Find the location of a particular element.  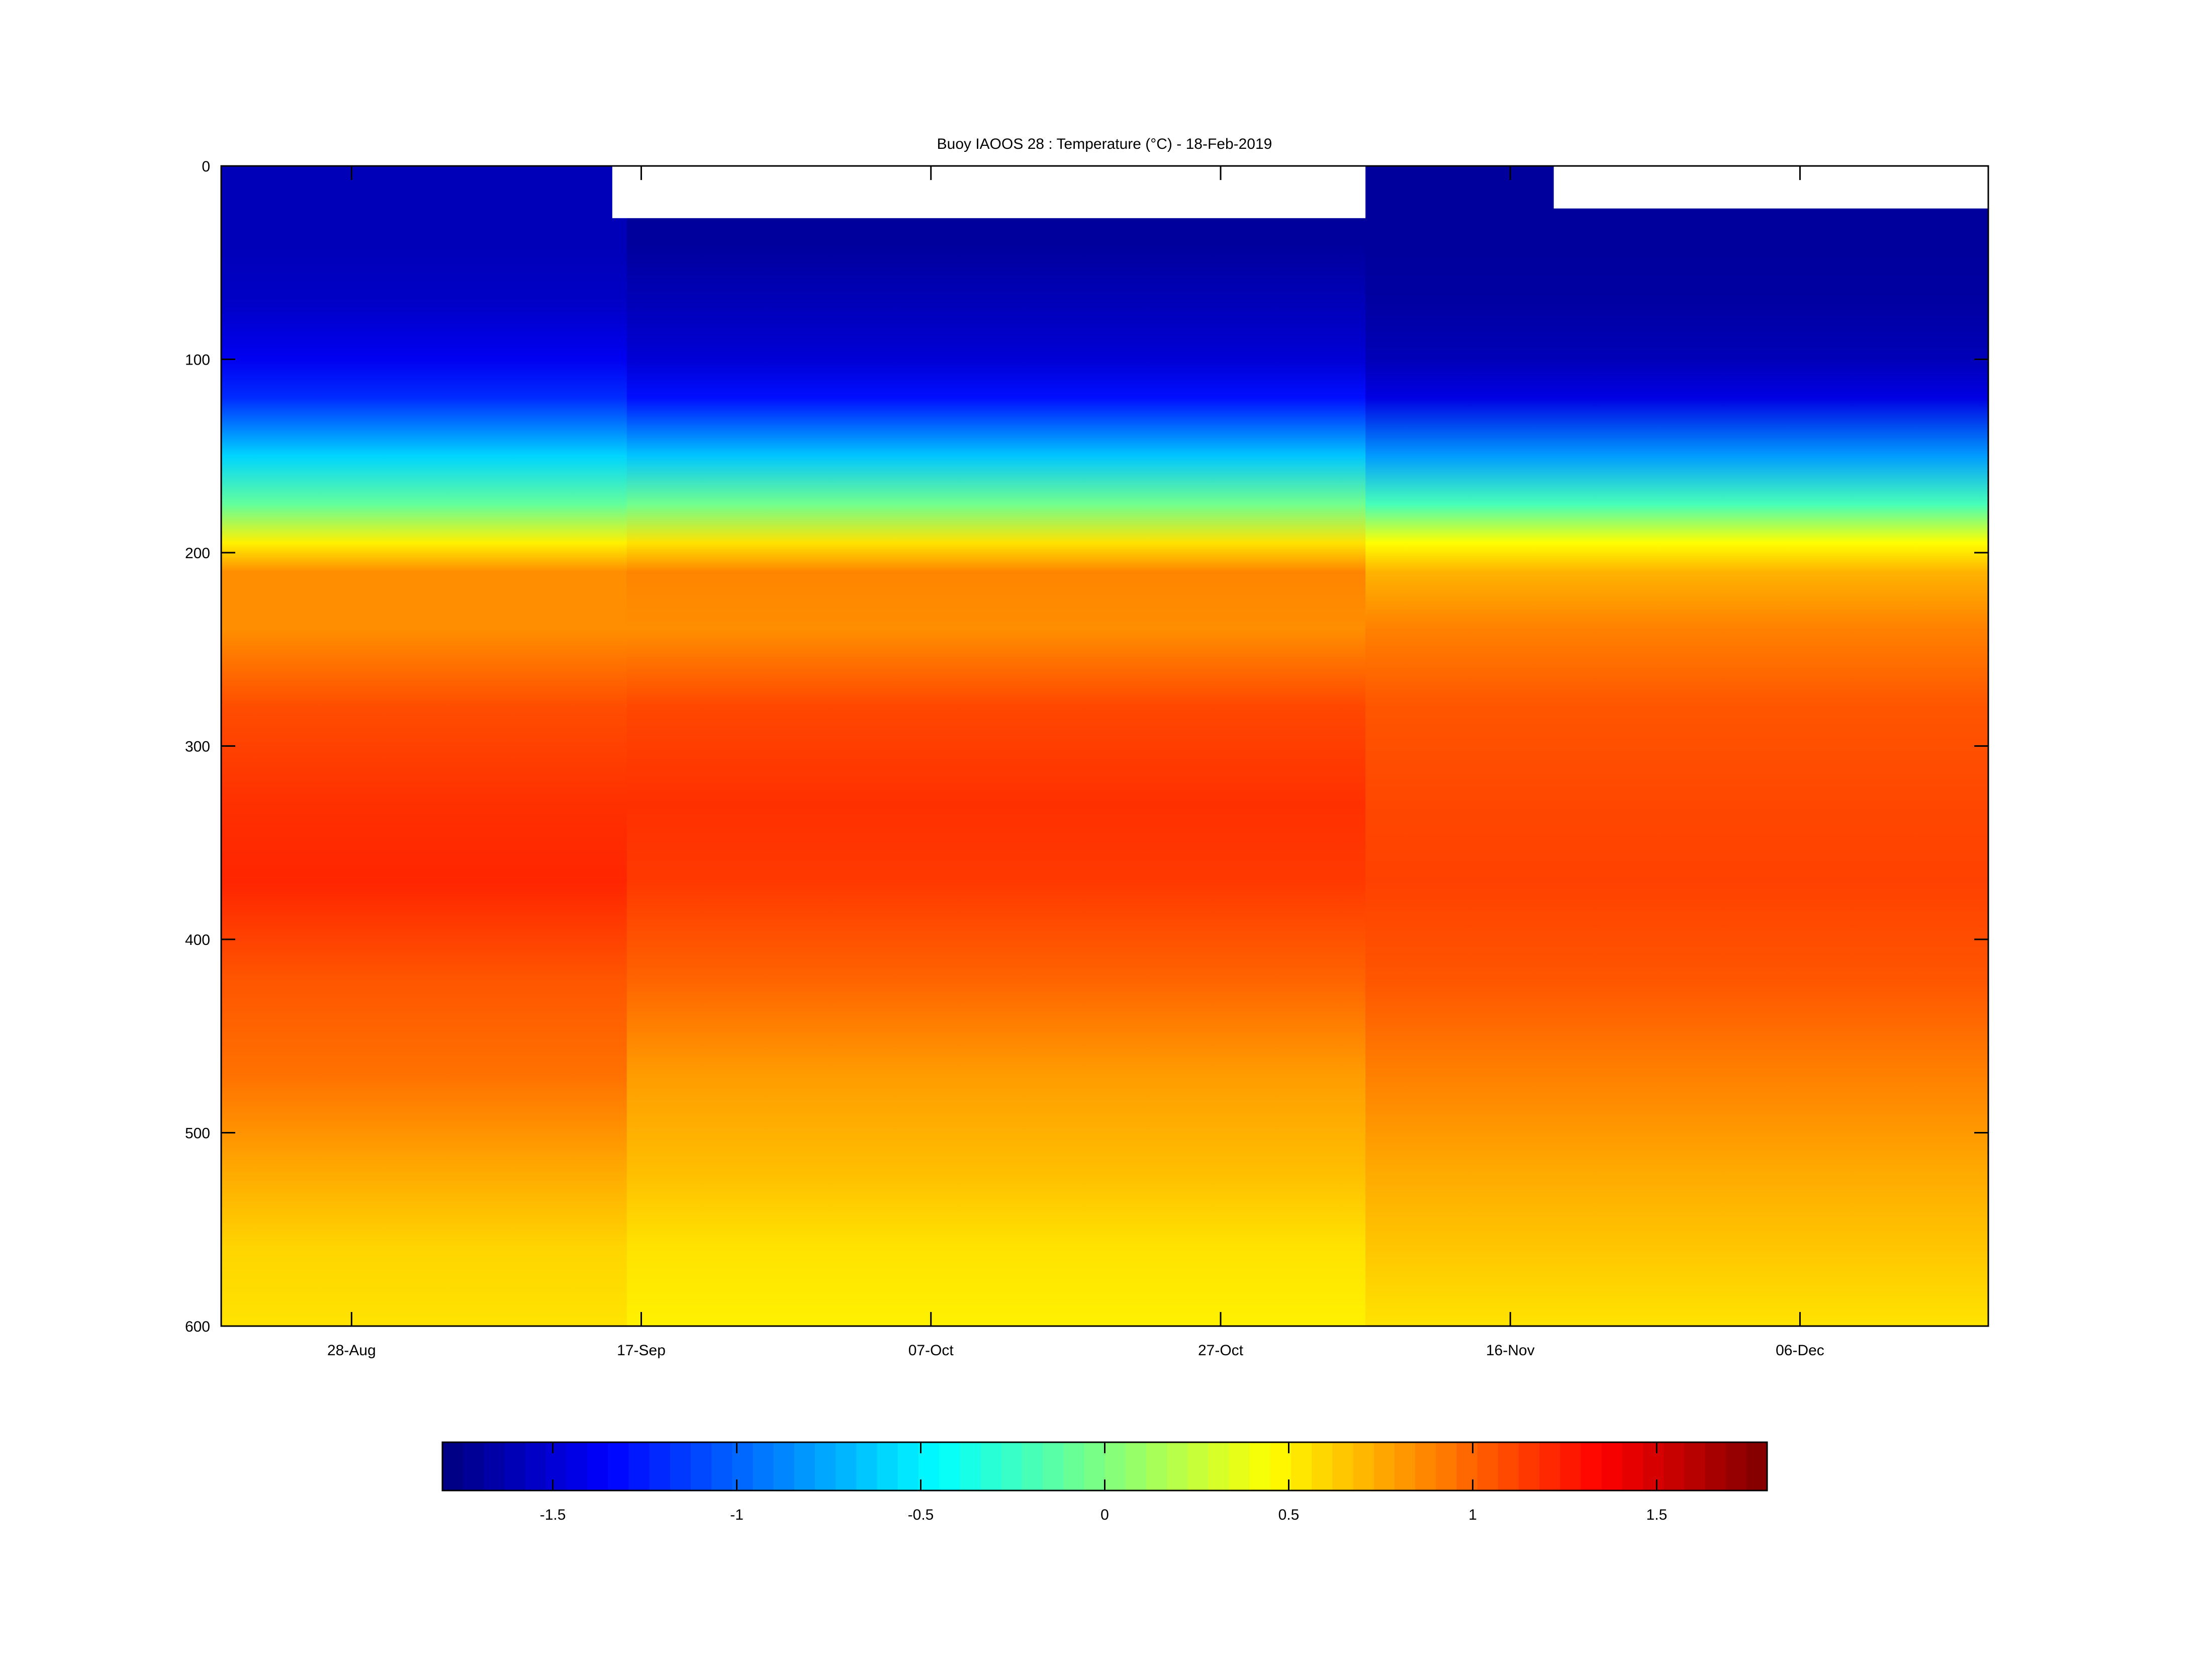

heatmap-period-early is located at coordinates (424, 746).